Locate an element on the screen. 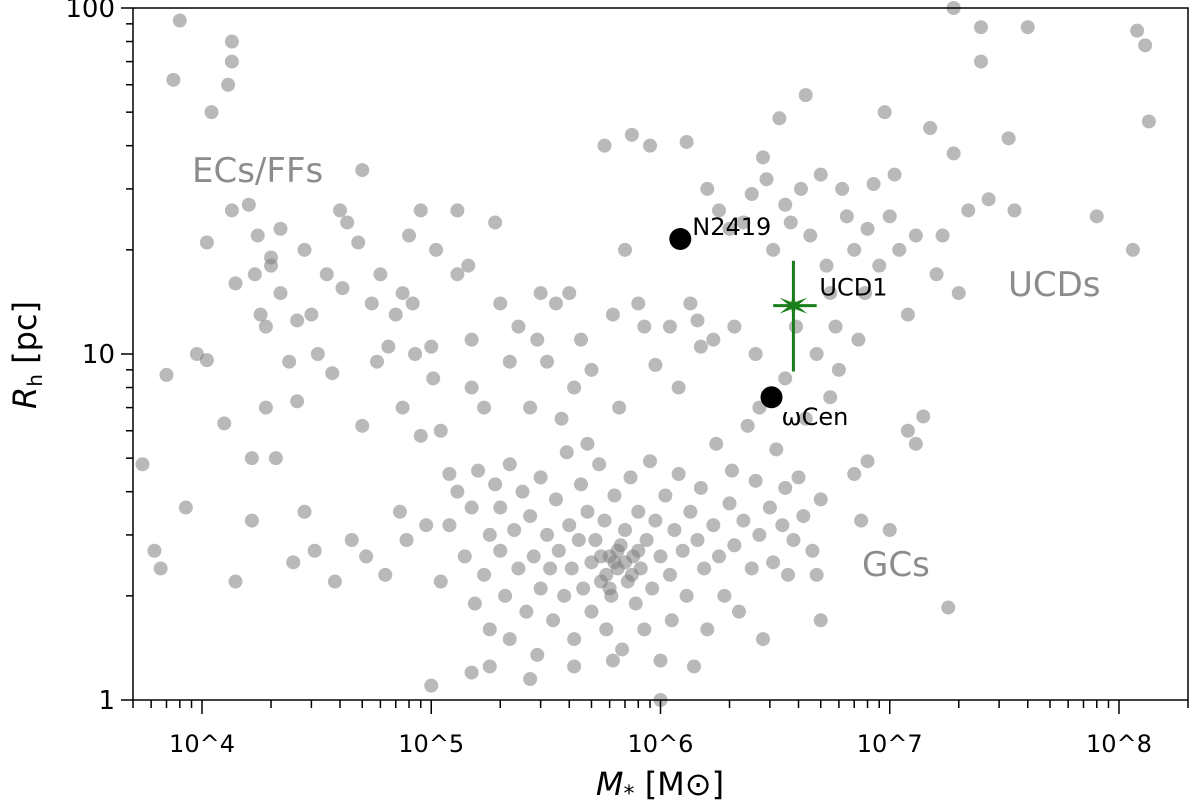 The image size is (1200, 809). x-tick-label-1e6: 10^6 is located at coordinates (661, 744).